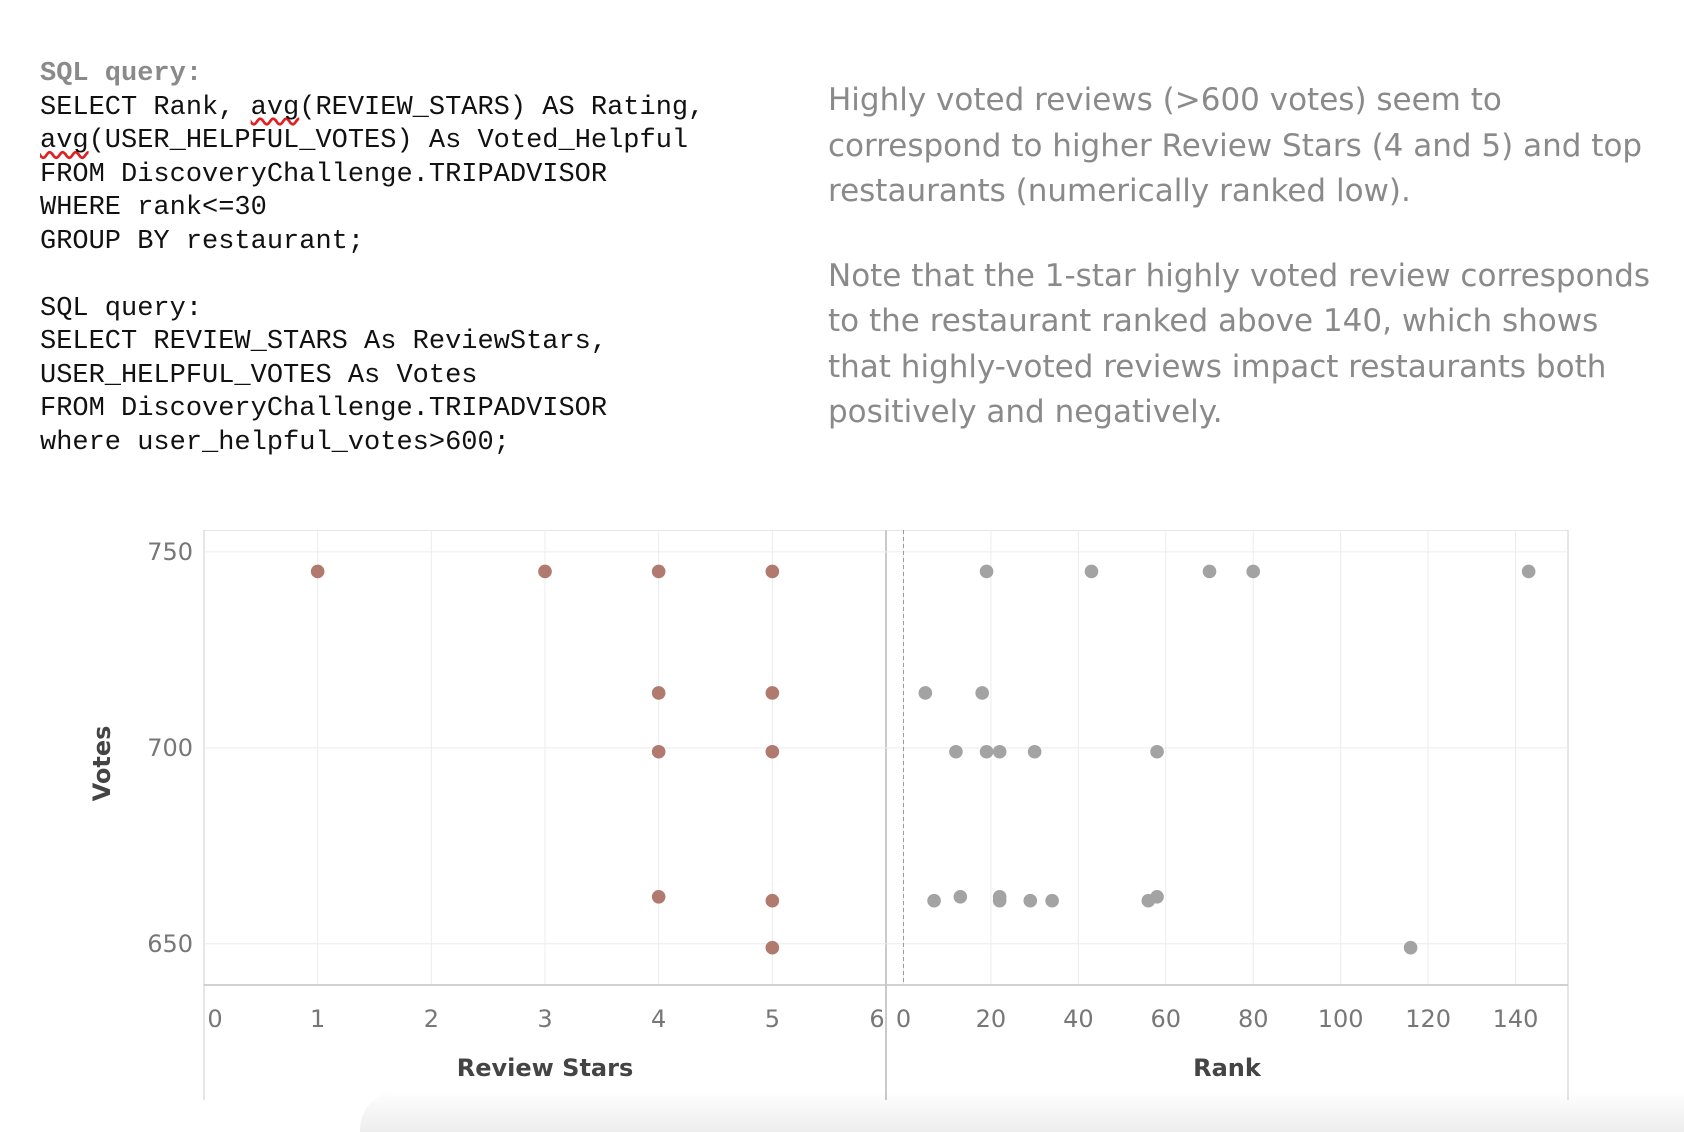  I want to click on sql-line: WHERE rank<=30, so click(430, 209).